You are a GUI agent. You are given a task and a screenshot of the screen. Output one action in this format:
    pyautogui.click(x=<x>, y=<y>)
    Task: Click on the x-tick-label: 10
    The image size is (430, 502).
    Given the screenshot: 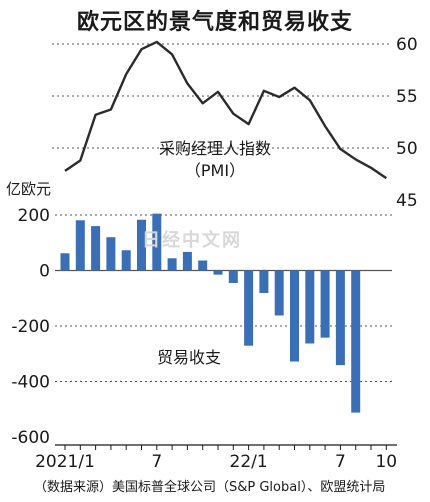 What is the action you would take?
    pyautogui.click(x=386, y=462)
    